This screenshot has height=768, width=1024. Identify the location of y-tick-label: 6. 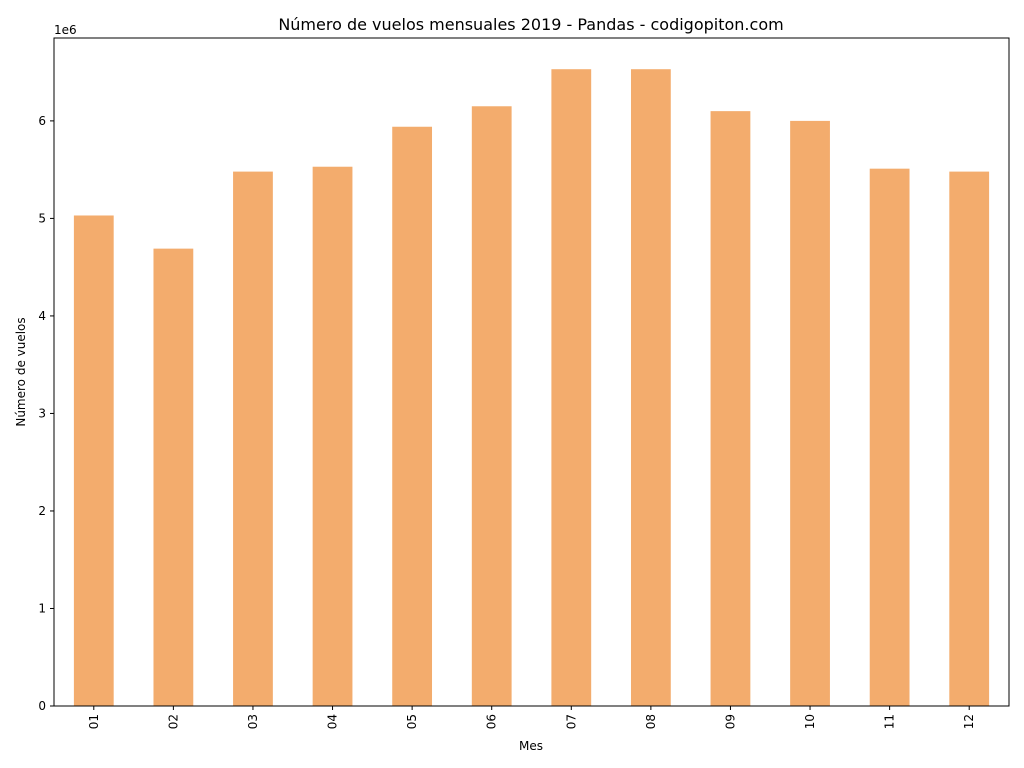
(42, 121).